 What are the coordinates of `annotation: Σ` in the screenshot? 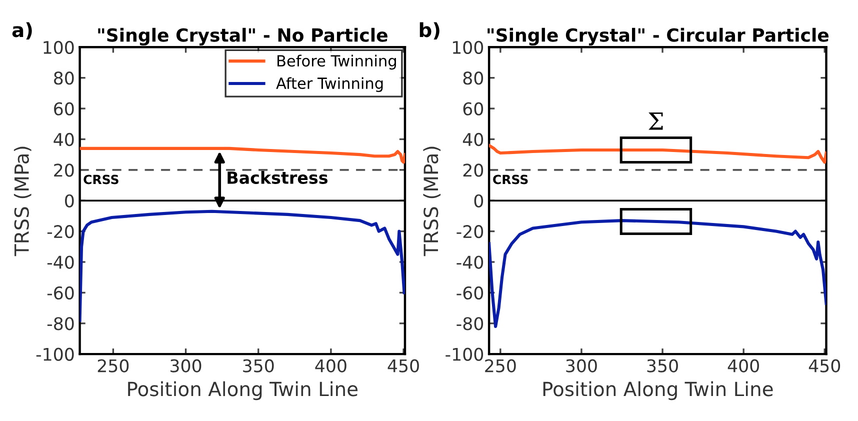 It's located at (655, 121).